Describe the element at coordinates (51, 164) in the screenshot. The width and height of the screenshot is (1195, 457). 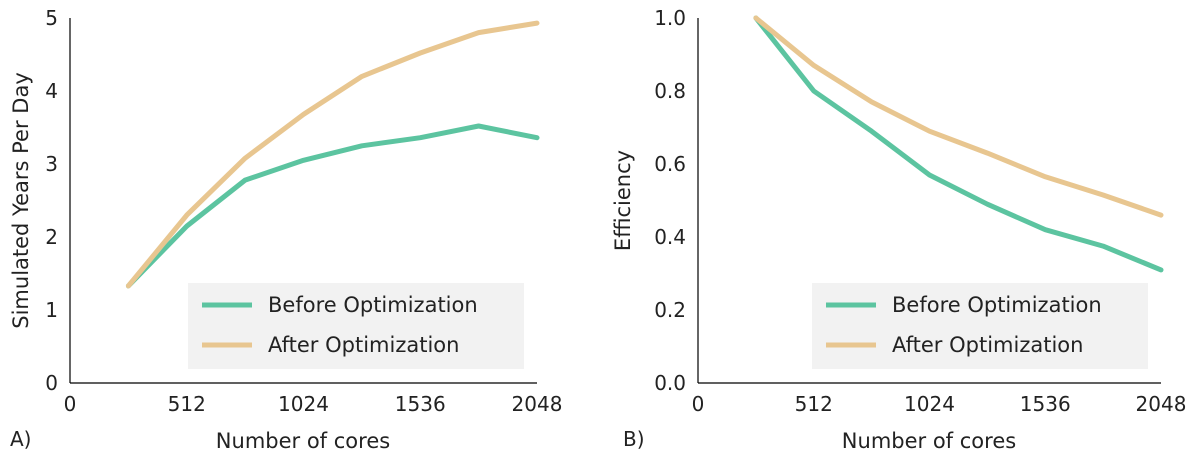
I see `y-tick-label: 3` at that location.